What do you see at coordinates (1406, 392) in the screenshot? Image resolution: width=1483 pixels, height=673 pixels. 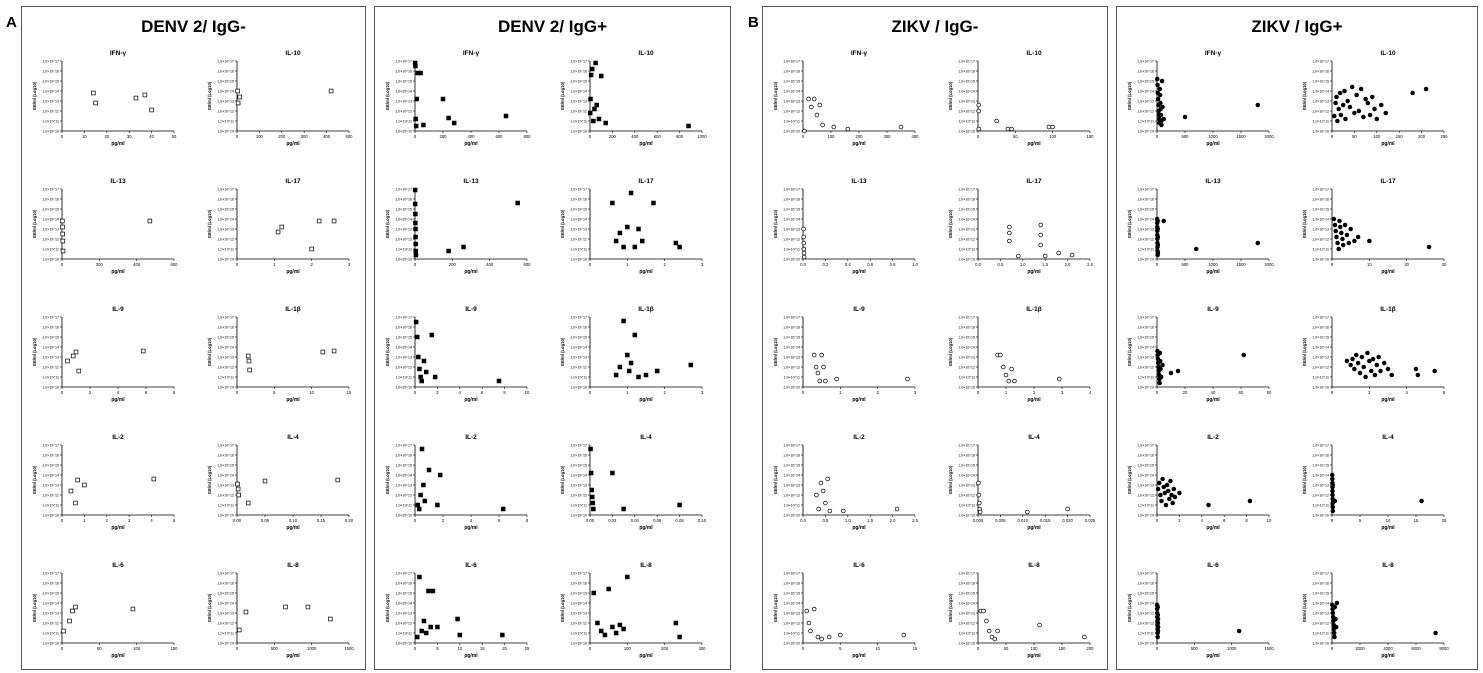 I see `x-tick-label: 4` at bounding box center [1406, 392].